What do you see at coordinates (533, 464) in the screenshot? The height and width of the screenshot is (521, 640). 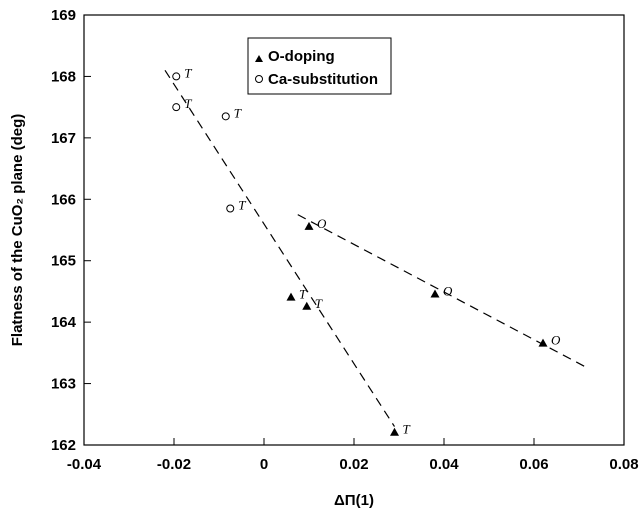 I see `x-tick-label: 0.06` at bounding box center [533, 464].